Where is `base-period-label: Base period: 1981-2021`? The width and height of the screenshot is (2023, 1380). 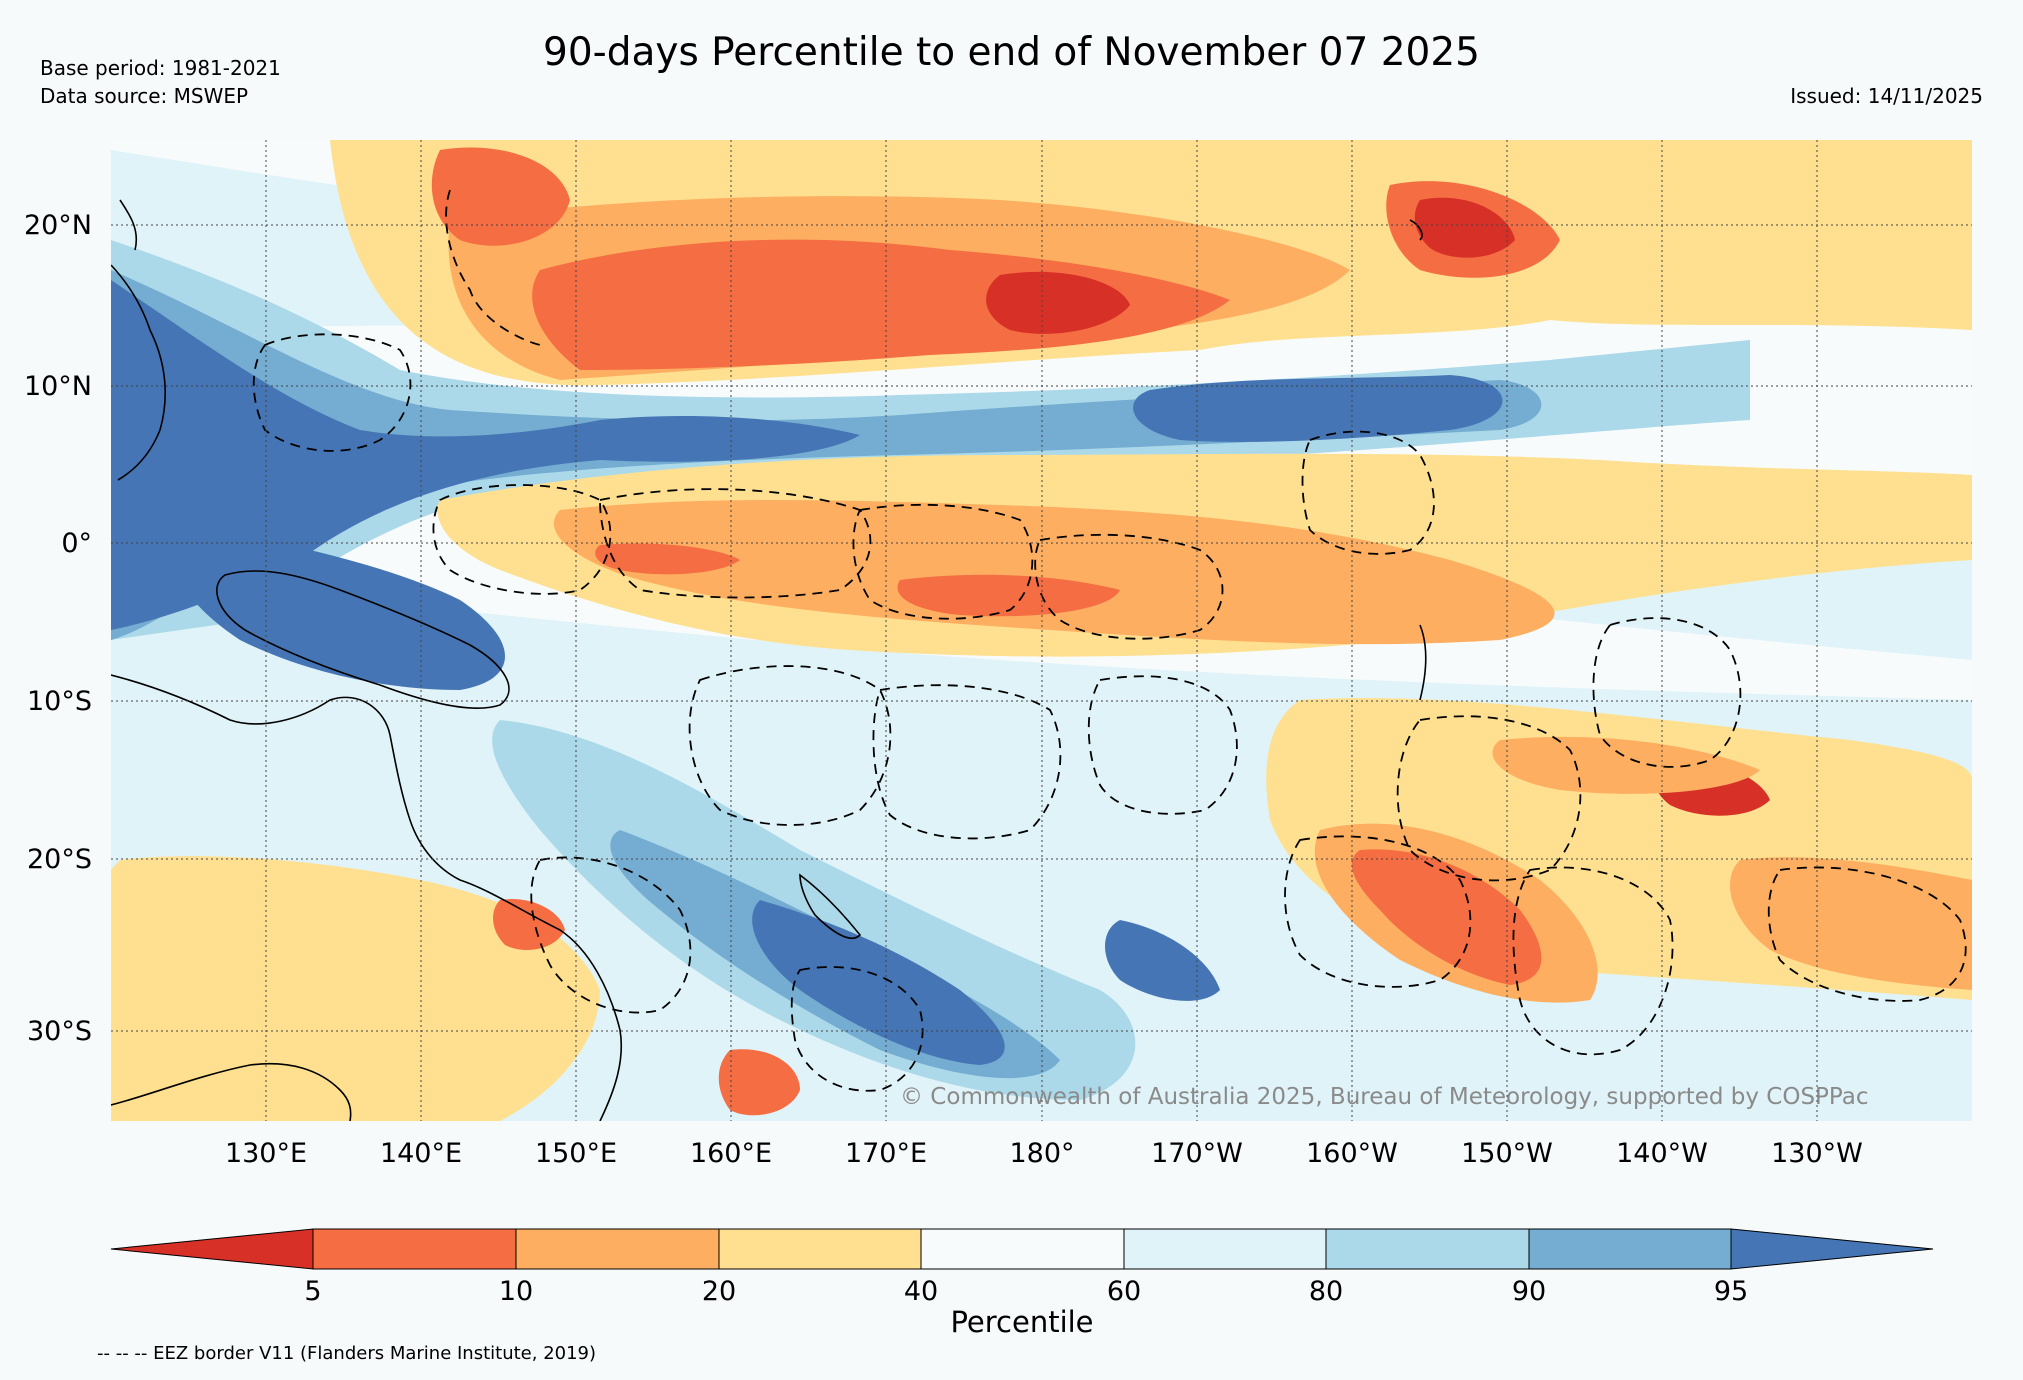 base-period-label: Base period: 1981-2021 is located at coordinates (160, 68).